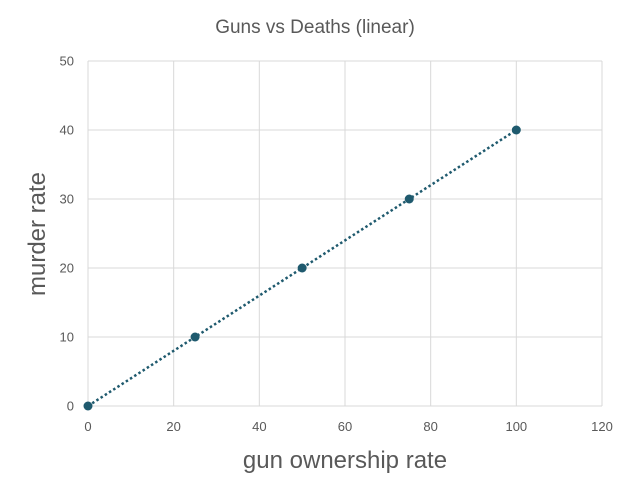 The width and height of the screenshot is (630, 497). I want to click on x-tick-label: 20, so click(173, 426).